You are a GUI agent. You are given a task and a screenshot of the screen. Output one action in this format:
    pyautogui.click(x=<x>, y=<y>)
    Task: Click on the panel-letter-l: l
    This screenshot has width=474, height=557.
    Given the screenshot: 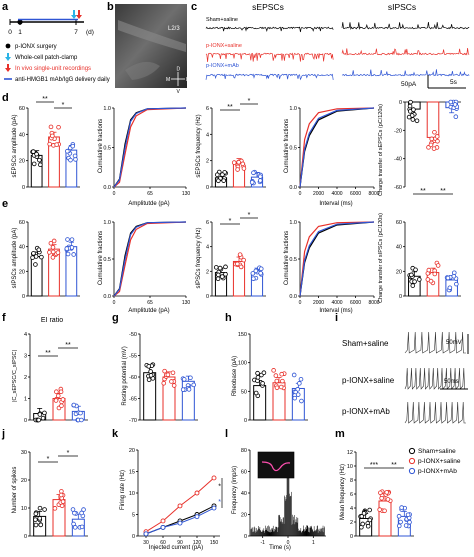 What is the action you would take?
    pyautogui.click(x=226, y=434)
    